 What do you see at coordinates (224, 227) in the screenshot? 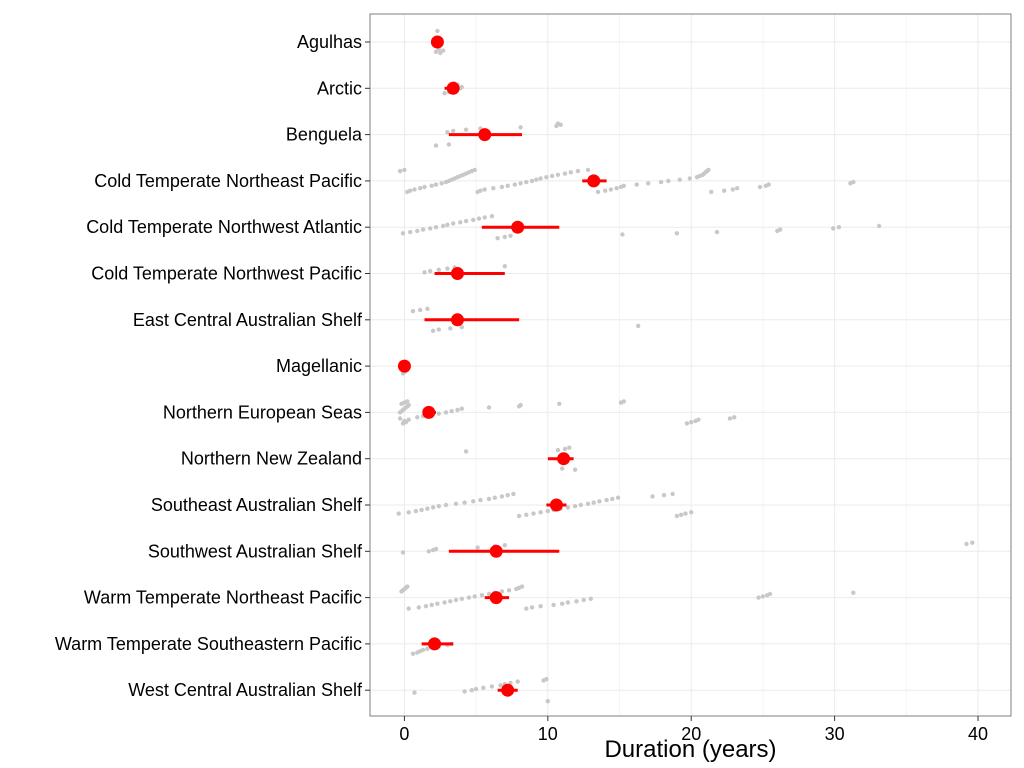
I see `y-tick-label: Cold Temperate Northwest Atlantic` at bounding box center [224, 227].